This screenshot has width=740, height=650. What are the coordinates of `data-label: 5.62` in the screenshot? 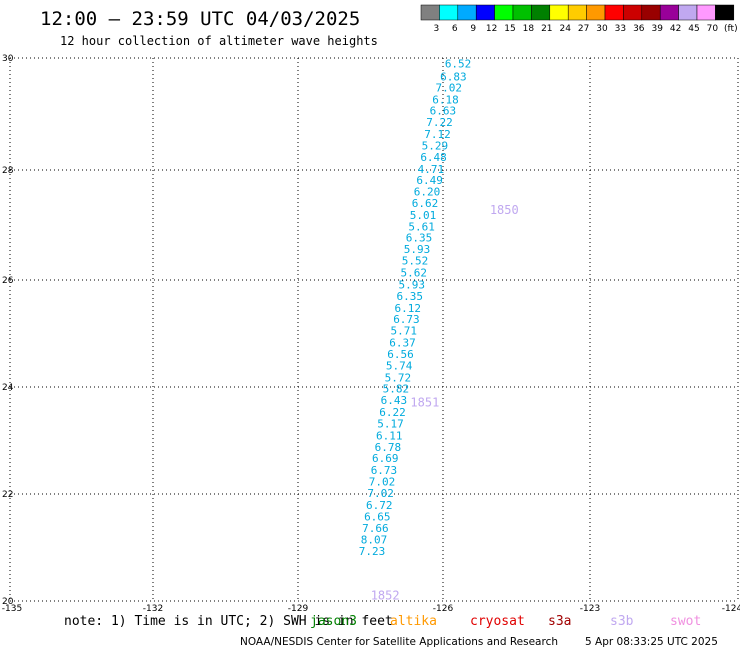 It's located at (413, 272).